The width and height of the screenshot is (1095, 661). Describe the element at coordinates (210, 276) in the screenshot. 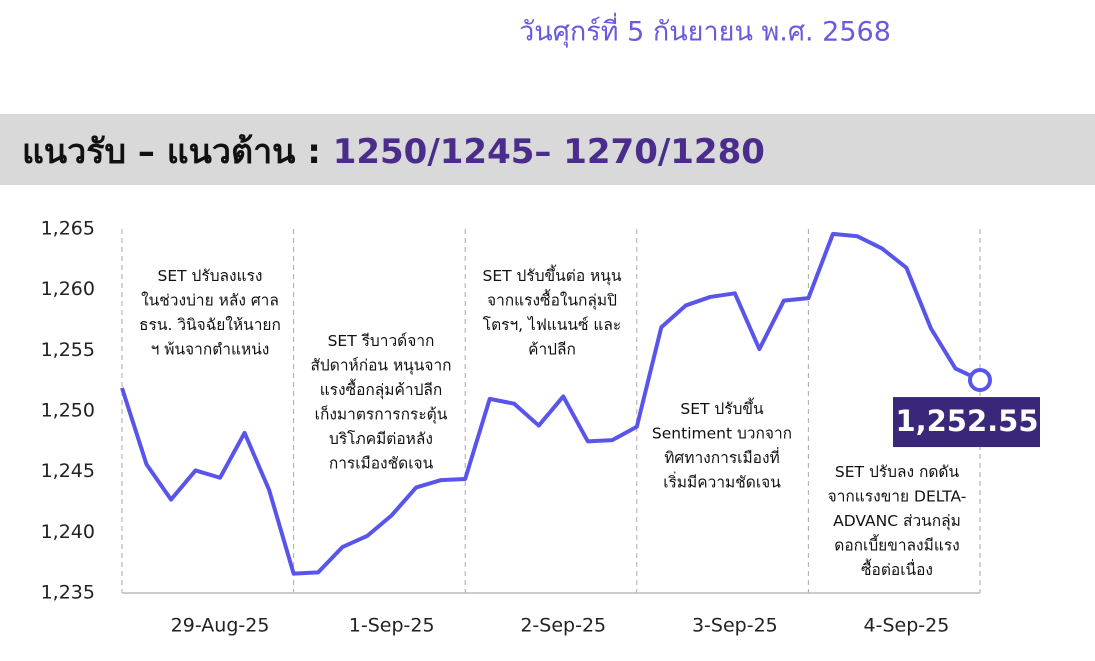

I see `annotation-line: SET ปรับลงแรง` at that location.